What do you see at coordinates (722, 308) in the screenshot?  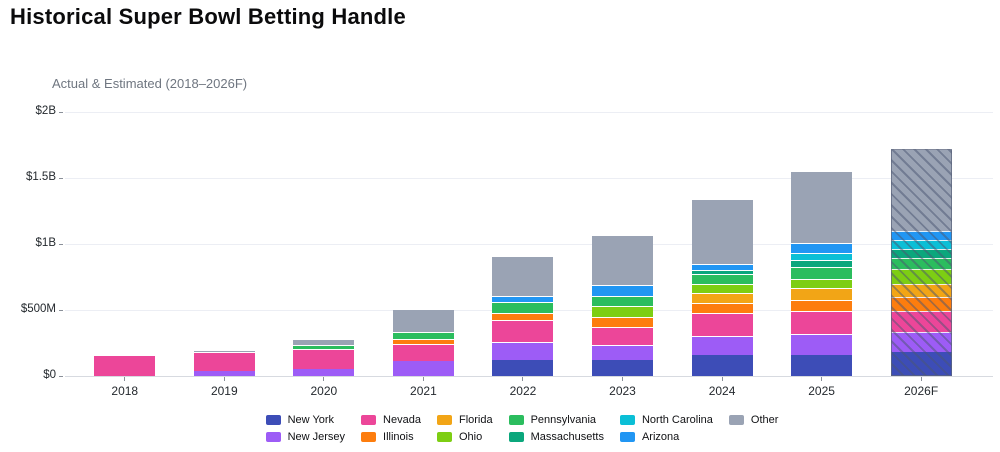 I see `segment-2024-illinois` at bounding box center [722, 308].